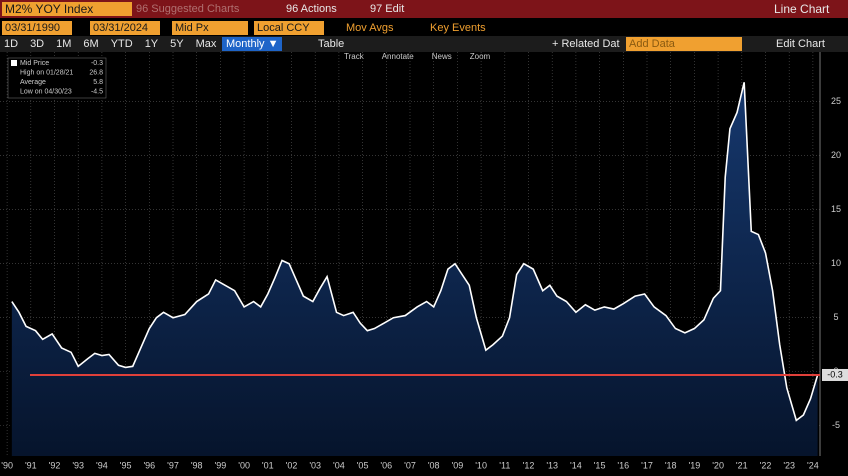 This screenshot has height=476, width=848. What do you see at coordinates (311, 9) in the screenshot?
I see `actions-menu: 96 Actions` at bounding box center [311, 9].